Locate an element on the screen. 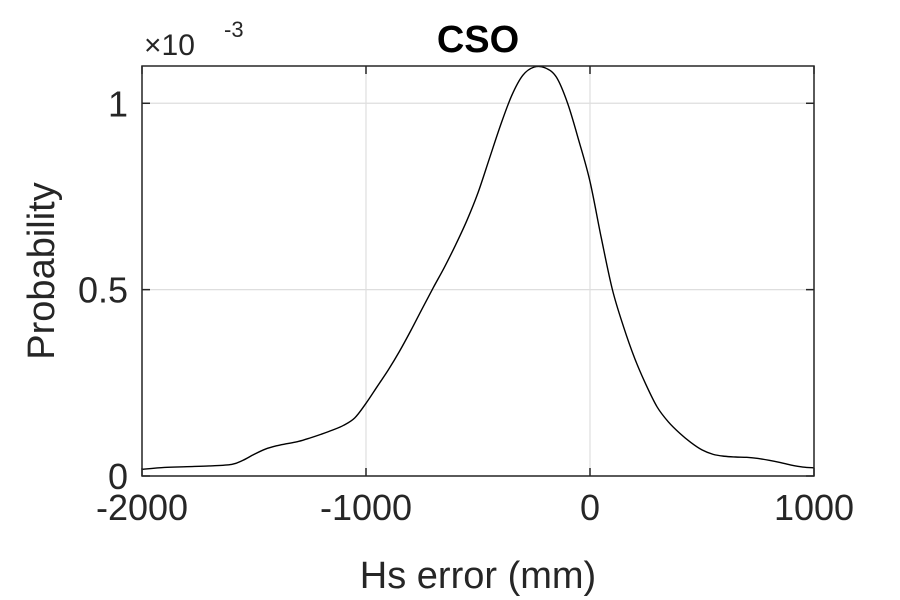 The image size is (900, 600). y-tick-label: 1 is located at coordinates (118, 103).